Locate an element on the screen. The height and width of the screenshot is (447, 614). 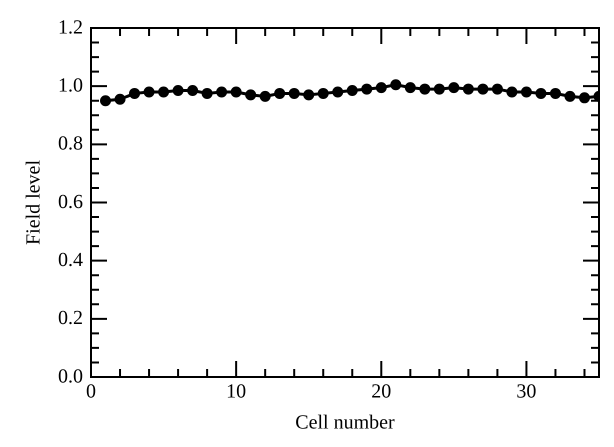
y-tick-label: 0.8 is located at coordinates (70, 143).